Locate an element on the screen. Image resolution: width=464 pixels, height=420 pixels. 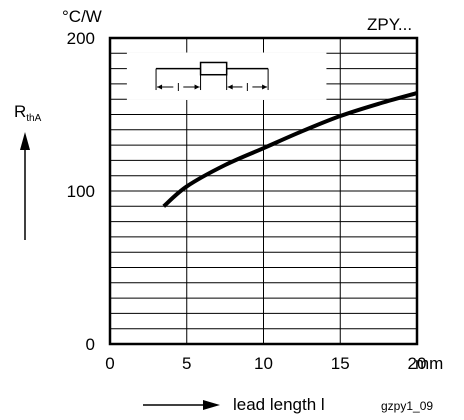
y-axis-label-sub: thA is located at coordinates (33, 118).